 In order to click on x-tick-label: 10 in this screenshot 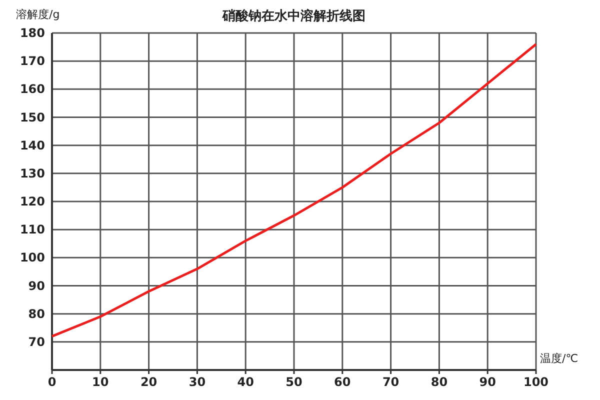, I will do `click(100, 382)`.